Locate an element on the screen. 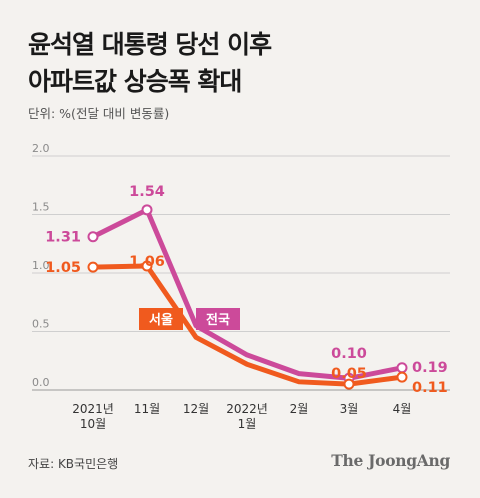  y-tick-label-2: 1.0 is located at coordinates (41, 265).